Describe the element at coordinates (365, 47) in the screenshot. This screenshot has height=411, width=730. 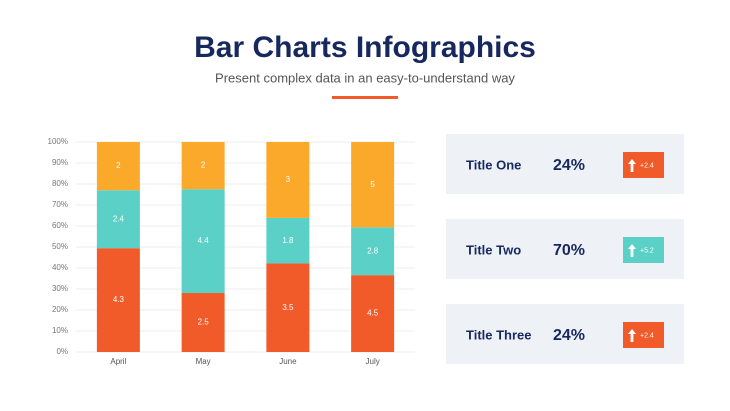
I see `title: Bar Charts Infographics` at that location.